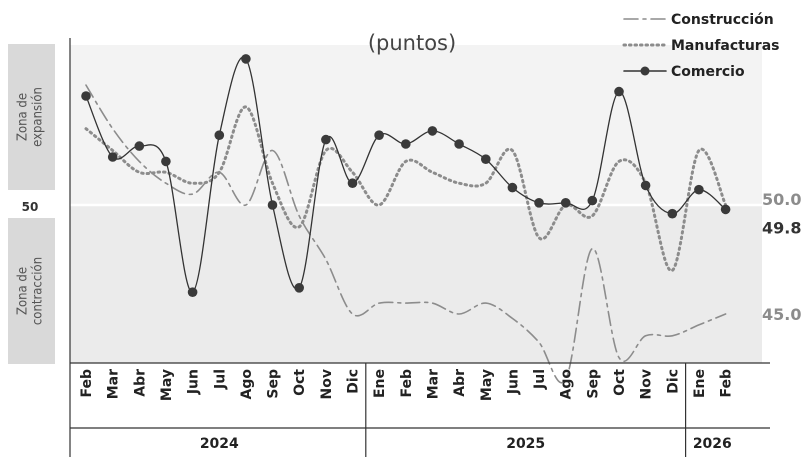 The height and width of the screenshot is (457, 812). What do you see at coordinates (30, 207) in the screenshot?
I see `reference-label-50: 50` at bounding box center [30, 207].